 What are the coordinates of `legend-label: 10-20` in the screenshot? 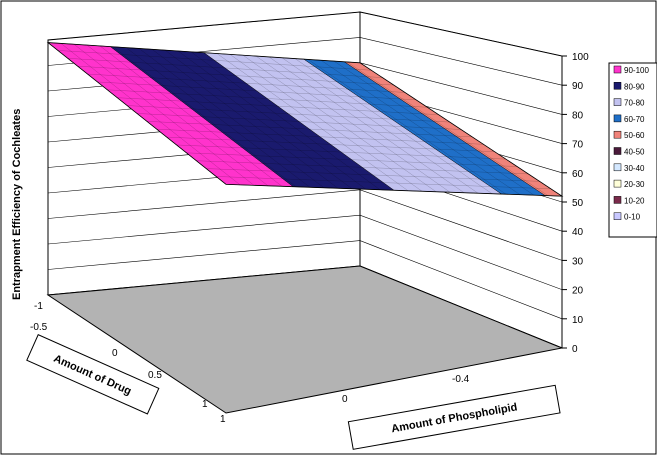 It's located at (634, 200).